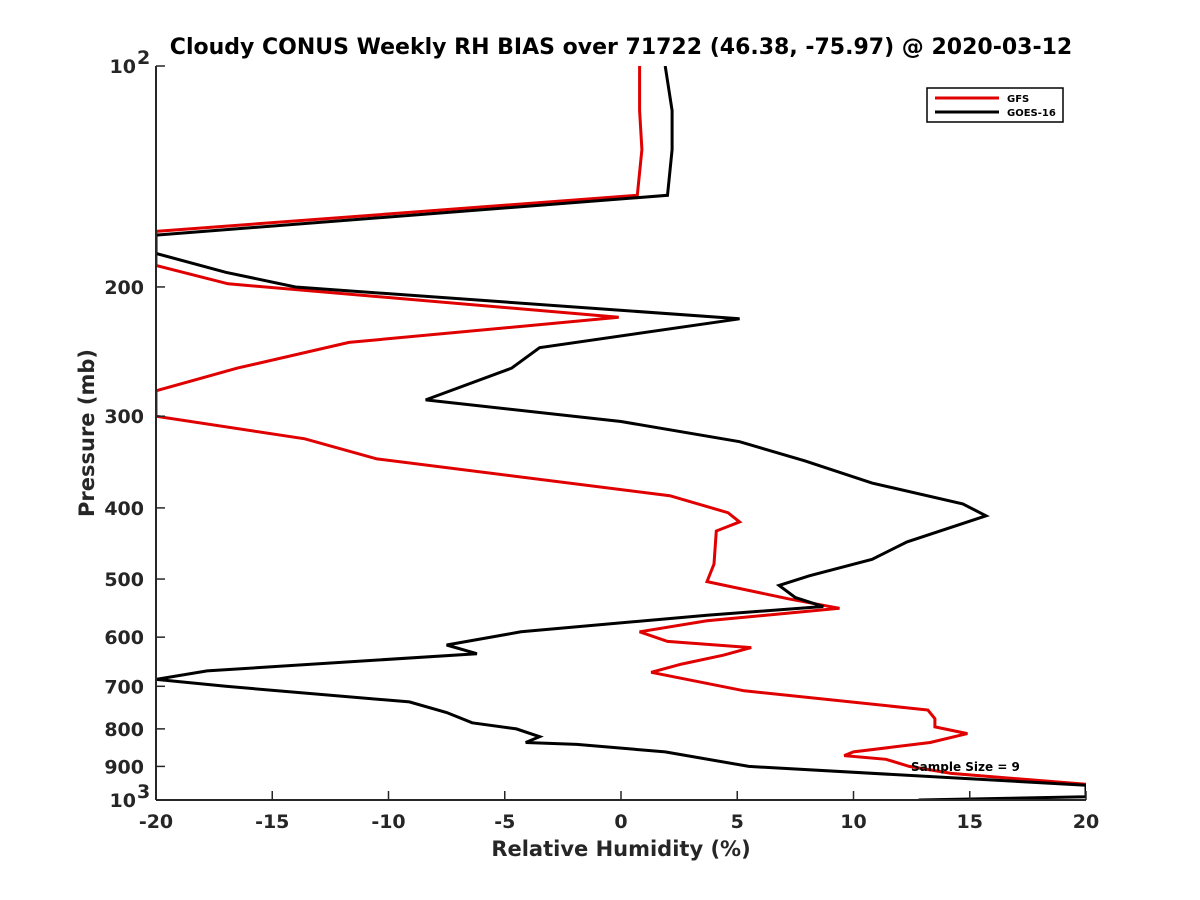  What do you see at coordinates (124, 767) in the screenshot?
I see `y-tick-label: 900` at bounding box center [124, 767].